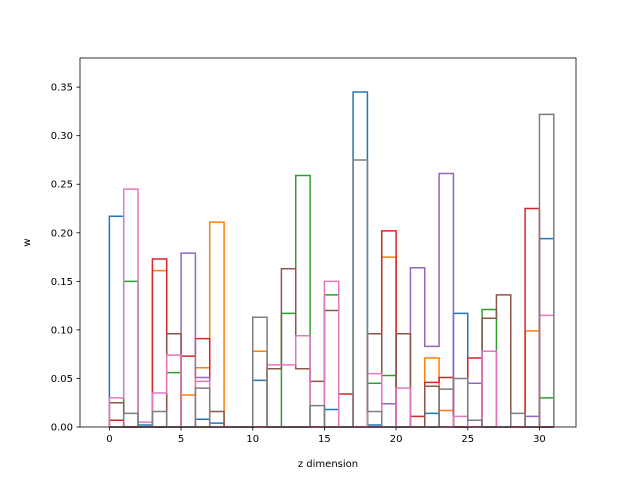 The height and width of the screenshot is (480, 640). I want to click on x-tick-label: 20, so click(396, 439).